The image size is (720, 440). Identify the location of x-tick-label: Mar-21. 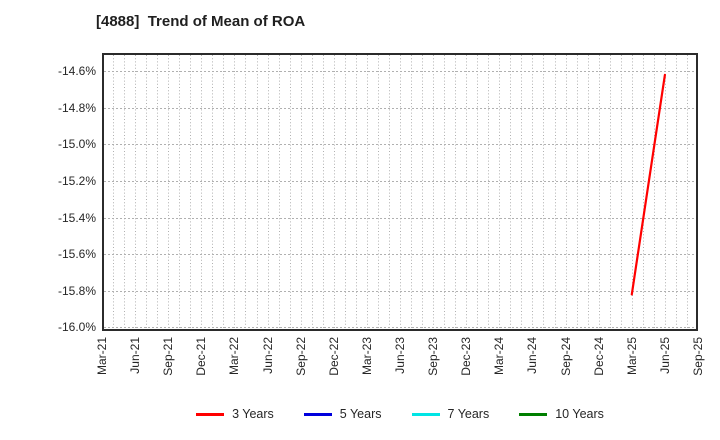
(102, 356).